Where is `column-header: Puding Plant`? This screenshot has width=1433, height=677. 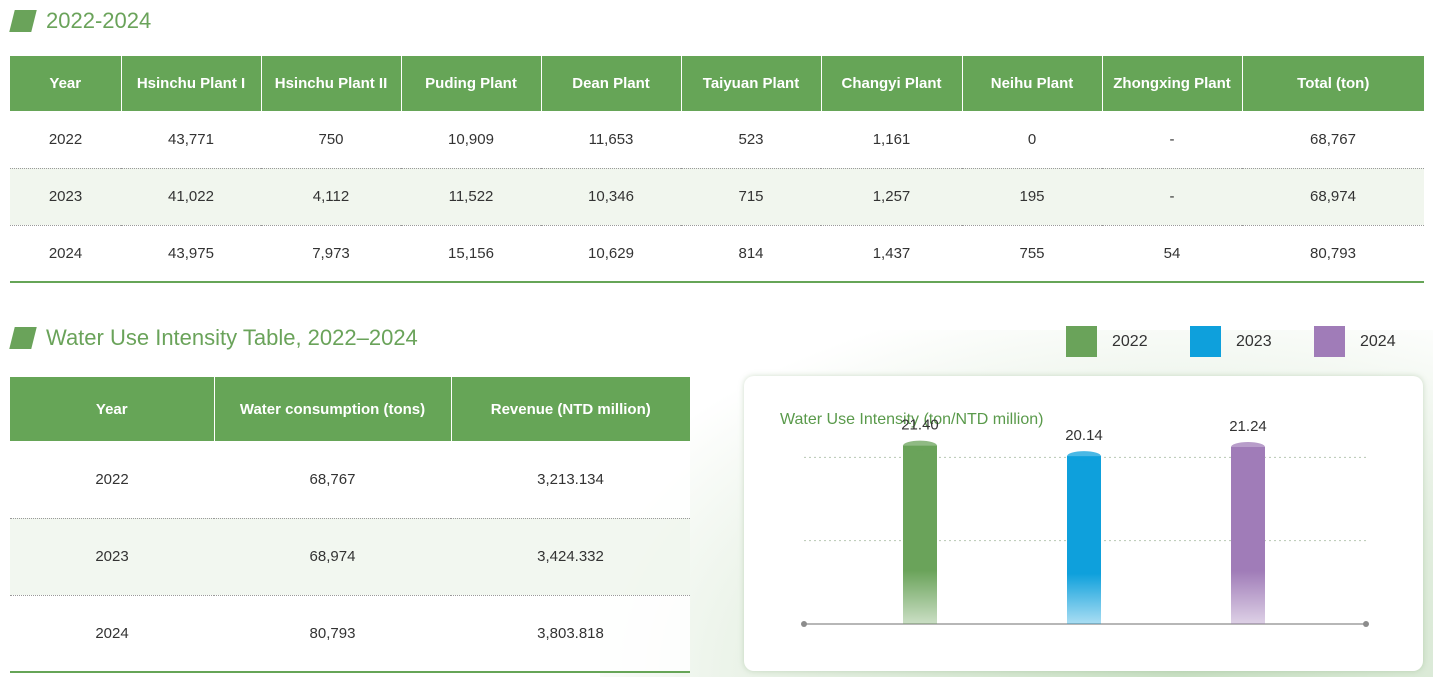
column-header: Puding Plant is located at coordinates (471, 83).